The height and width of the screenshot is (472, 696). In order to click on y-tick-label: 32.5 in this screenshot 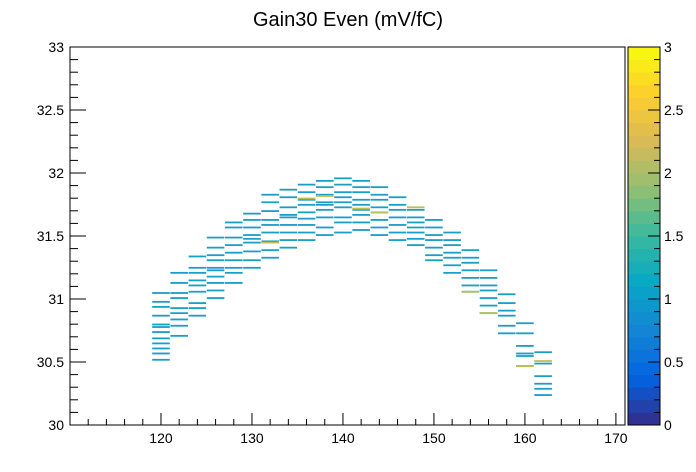, I will do `click(50, 110)`.